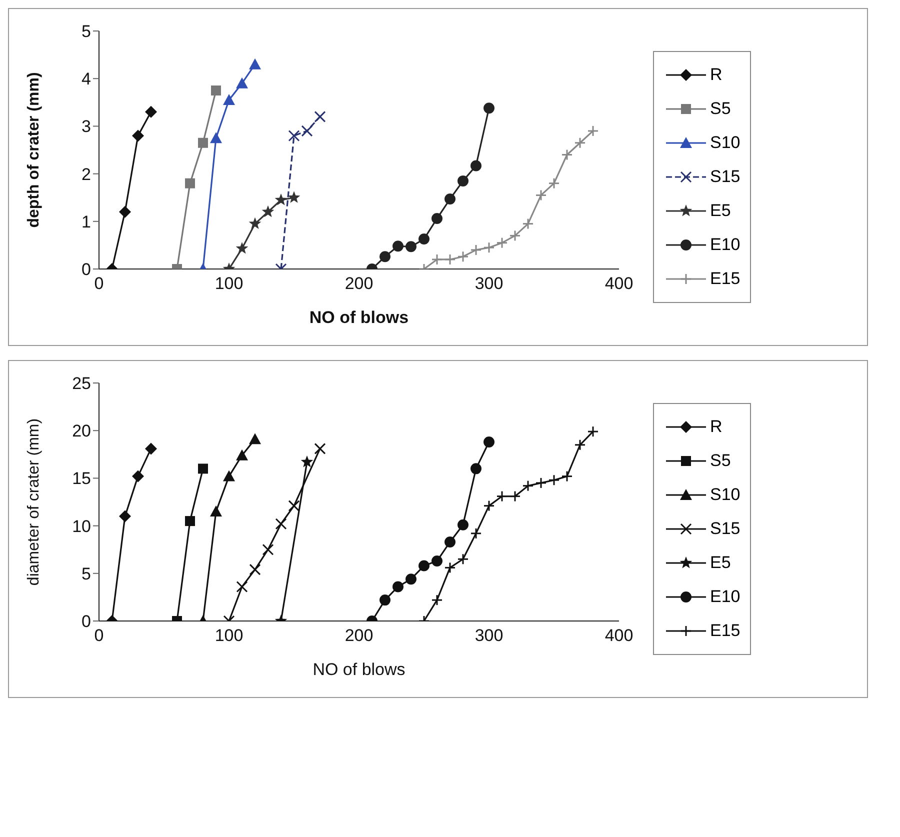 The height and width of the screenshot is (837, 900). What do you see at coordinates (34, 502) in the screenshot?
I see `y-axis-title: diameter of crater (mm)` at bounding box center [34, 502].